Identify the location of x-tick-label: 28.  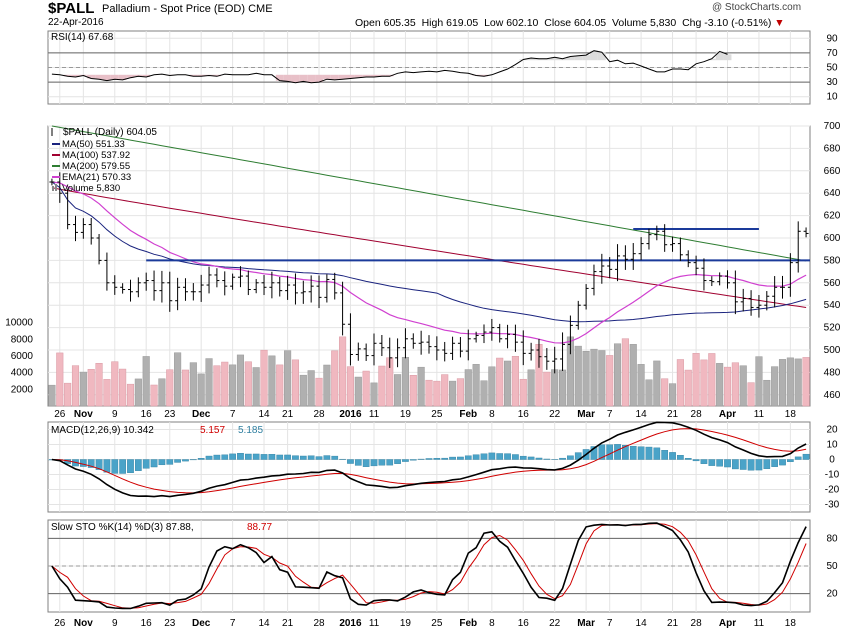
(697, 623).